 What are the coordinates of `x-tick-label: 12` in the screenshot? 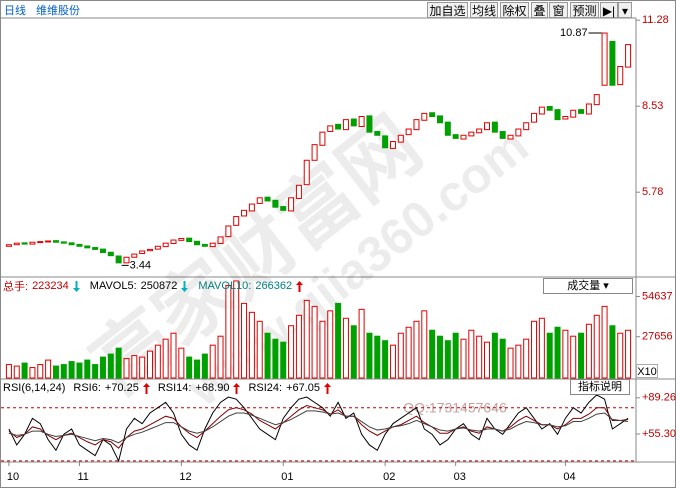 It's located at (185, 477).